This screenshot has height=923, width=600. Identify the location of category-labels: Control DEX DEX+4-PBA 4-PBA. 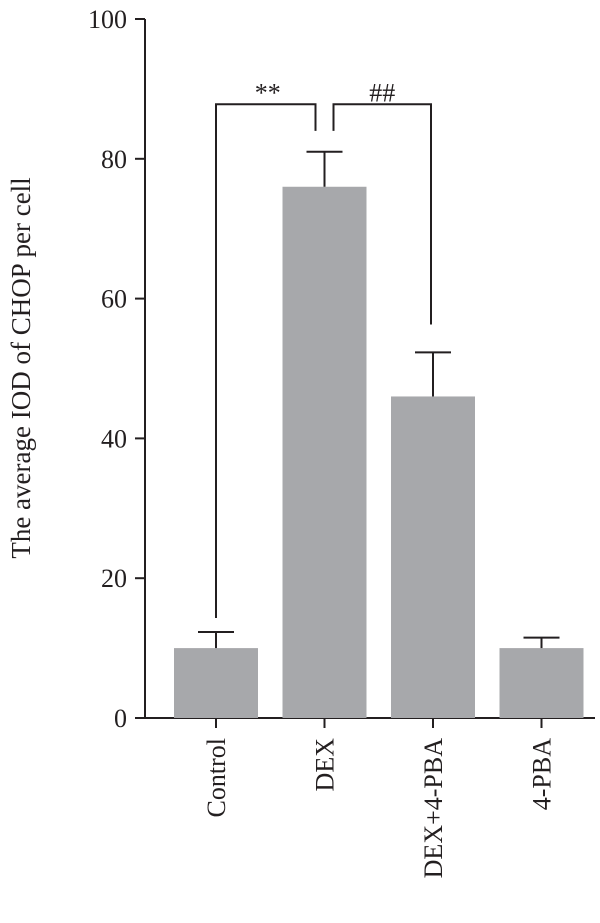
(379, 808).